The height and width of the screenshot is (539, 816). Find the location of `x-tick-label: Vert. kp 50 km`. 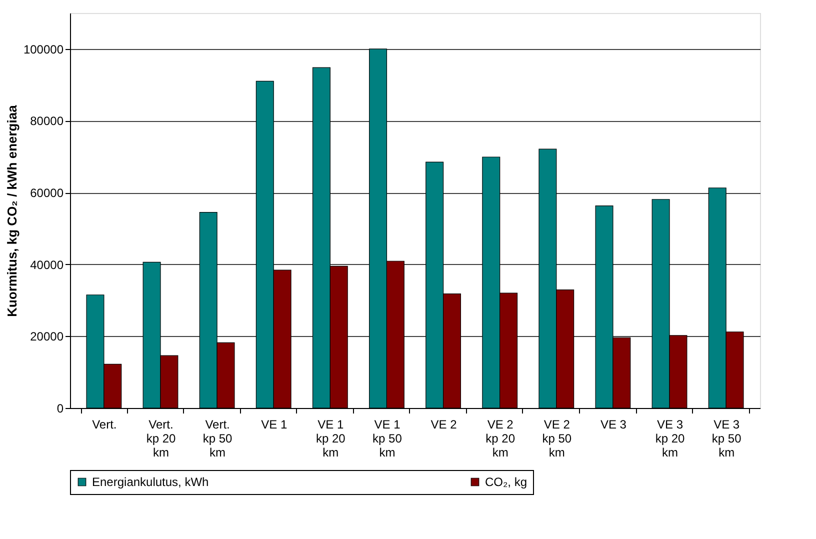

x-tick-label: Vert. kp 50 km is located at coordinates (217, 439).